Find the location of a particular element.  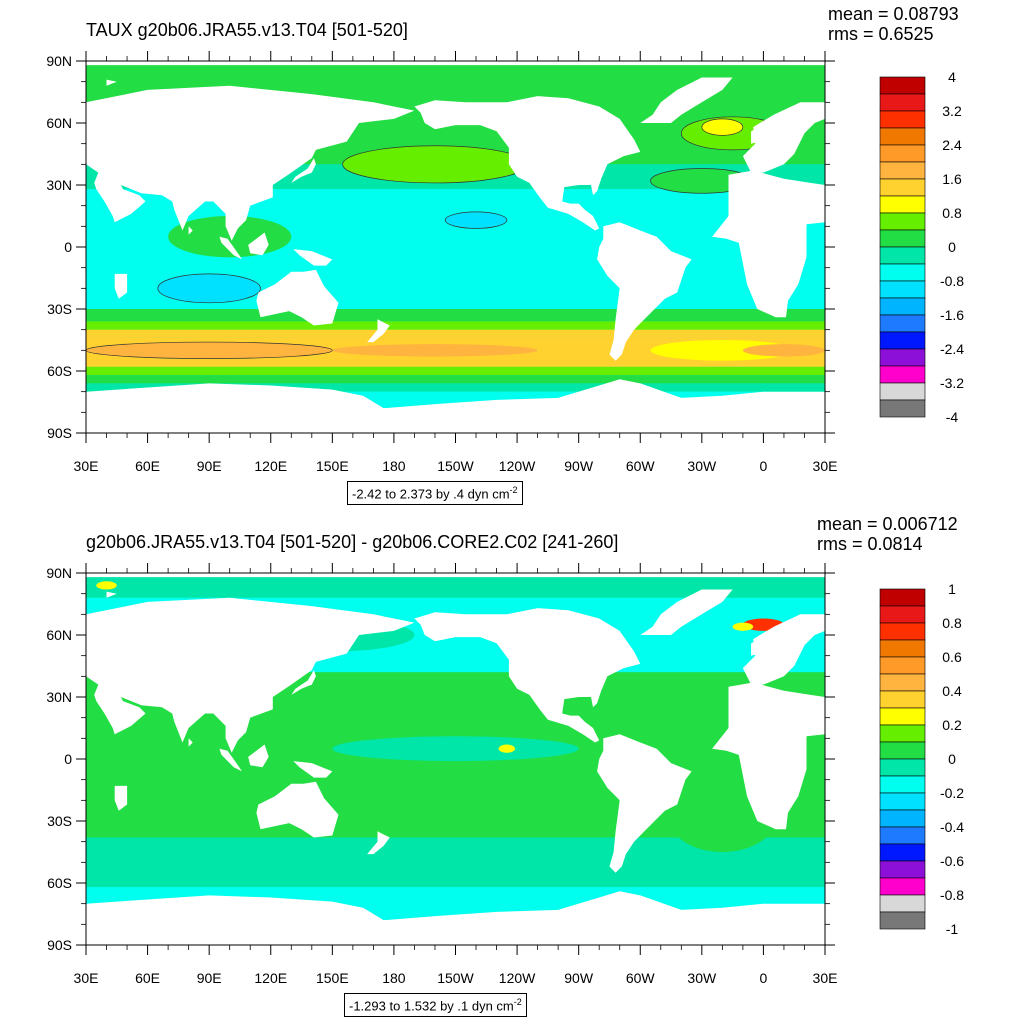

colorbar-label: 1 is located at coordinates (952, 589).